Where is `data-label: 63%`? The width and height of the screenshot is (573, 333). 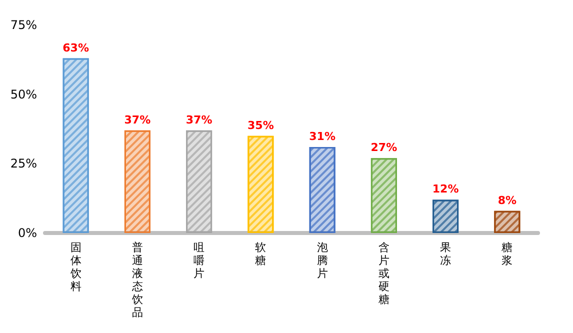
data-label: 63% is located at coordinates (75, 47).